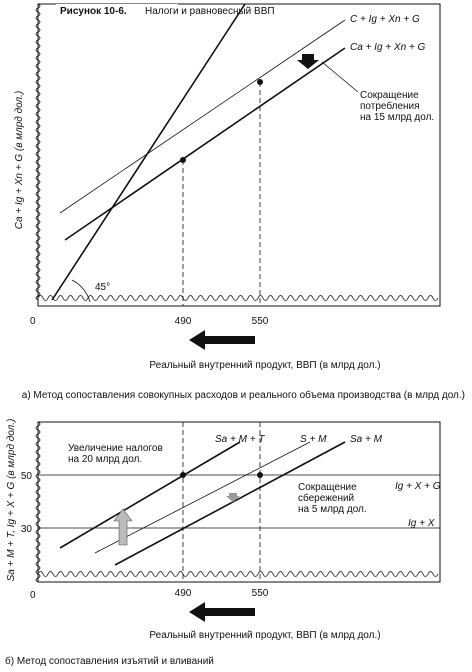 This screenshot has width=472, height=672. I want to click on figure-label: Рисунок 10-6., so click(93, 11).